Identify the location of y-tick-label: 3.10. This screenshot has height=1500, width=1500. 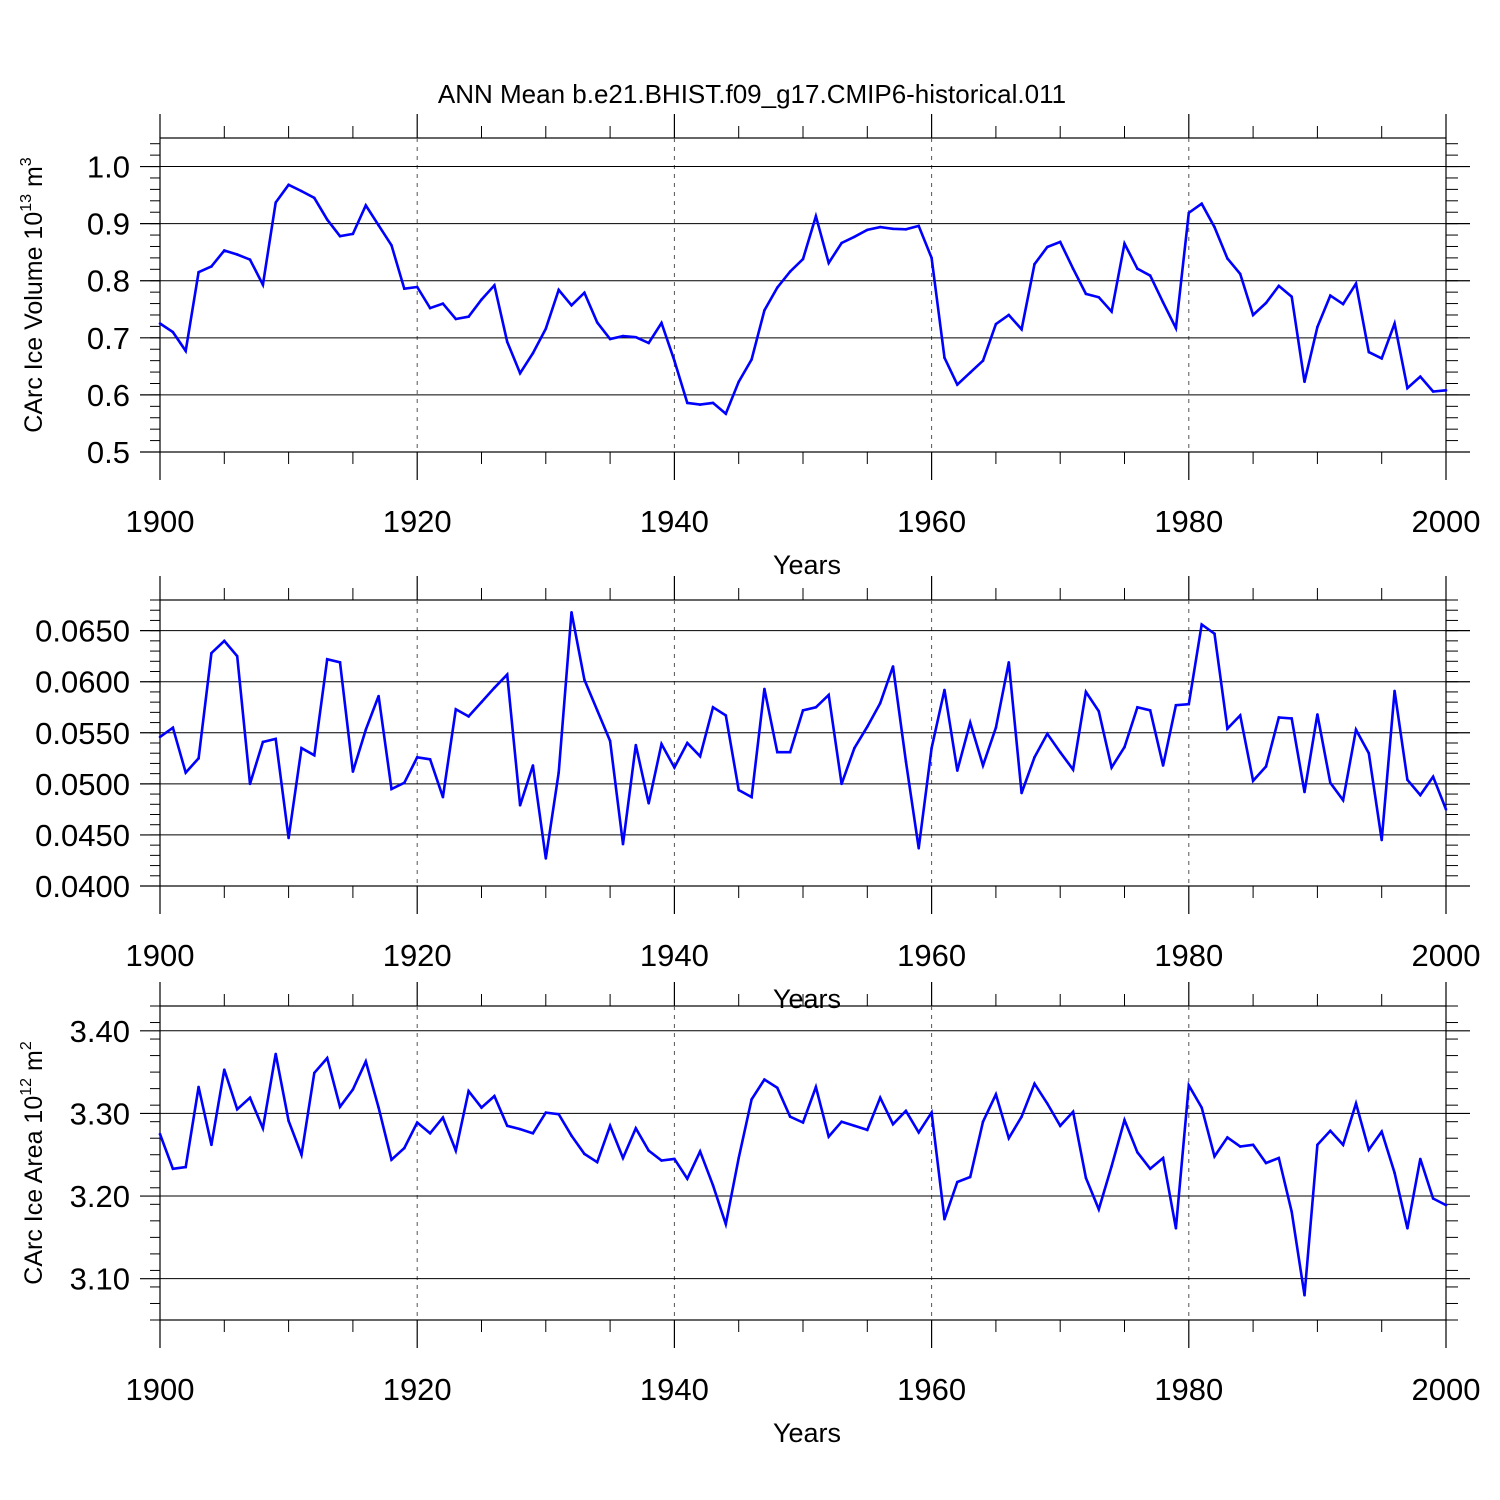
(100, 1279).